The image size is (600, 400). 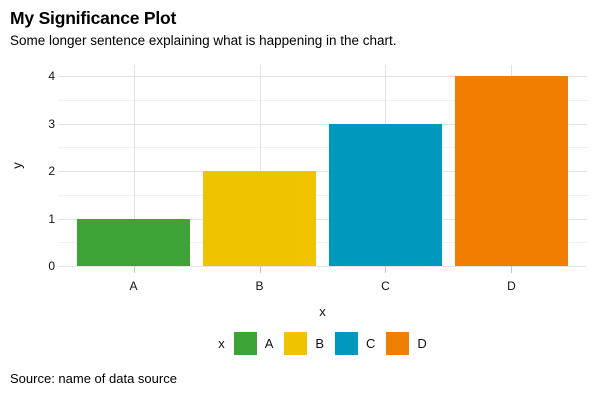 What do you see at coordinates (51, 218) in the screenshot?
I see `y-tick-label: 1` at bounding box center [51, 218].